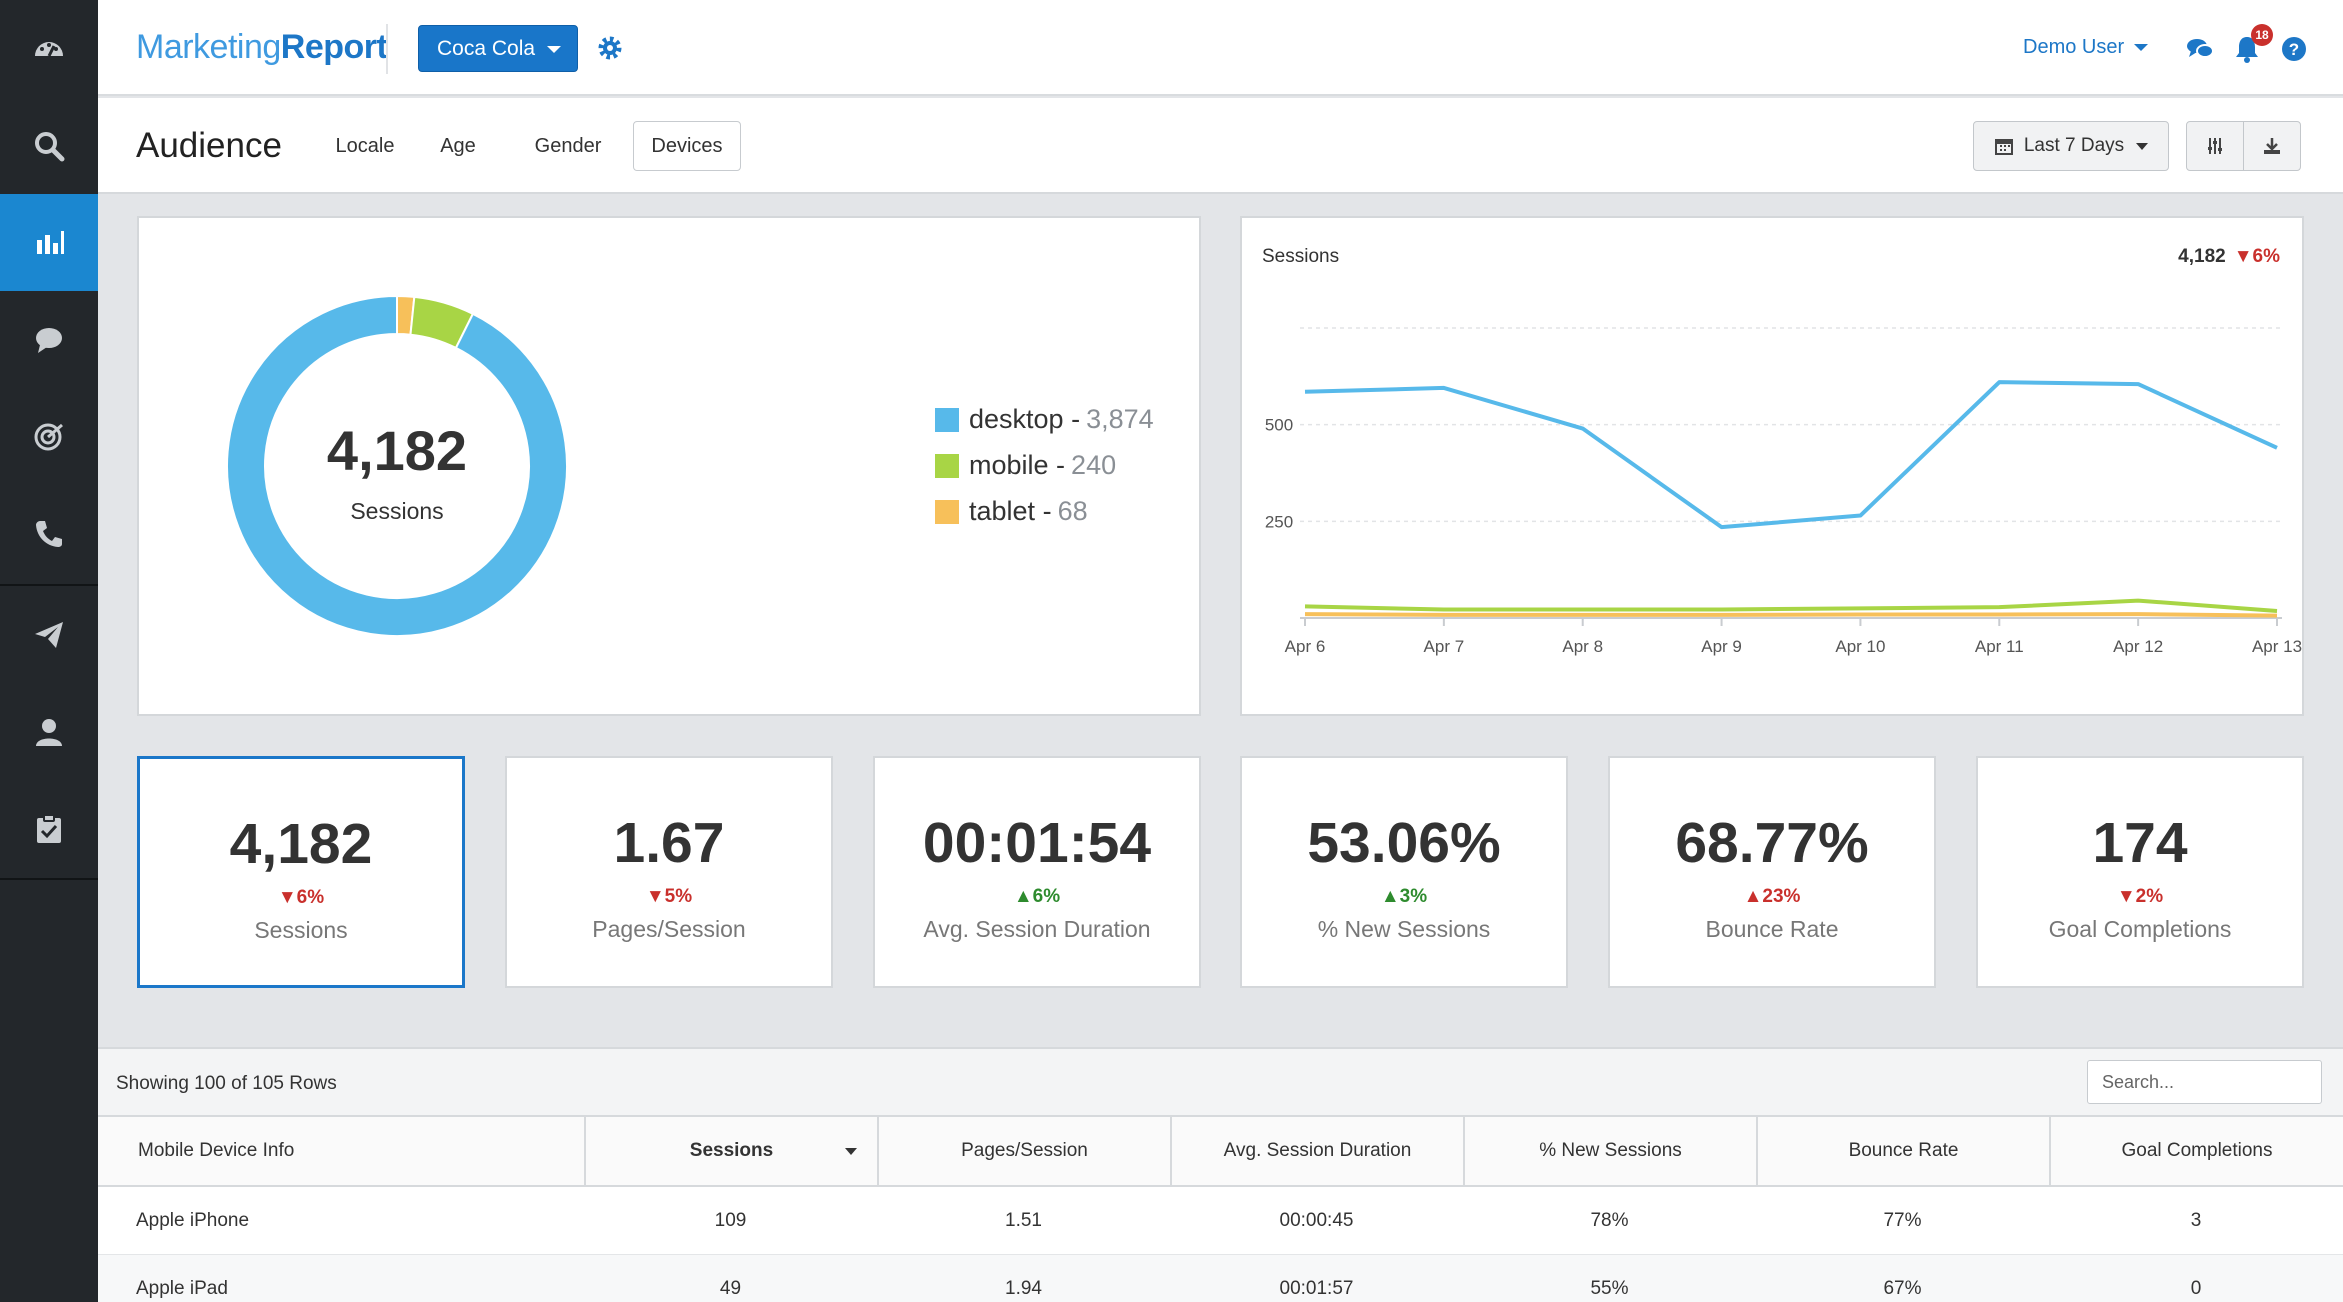 This screenshot has height=1302, width=2343. I want to click on cell-sessions: 109, so click(730, 1220).